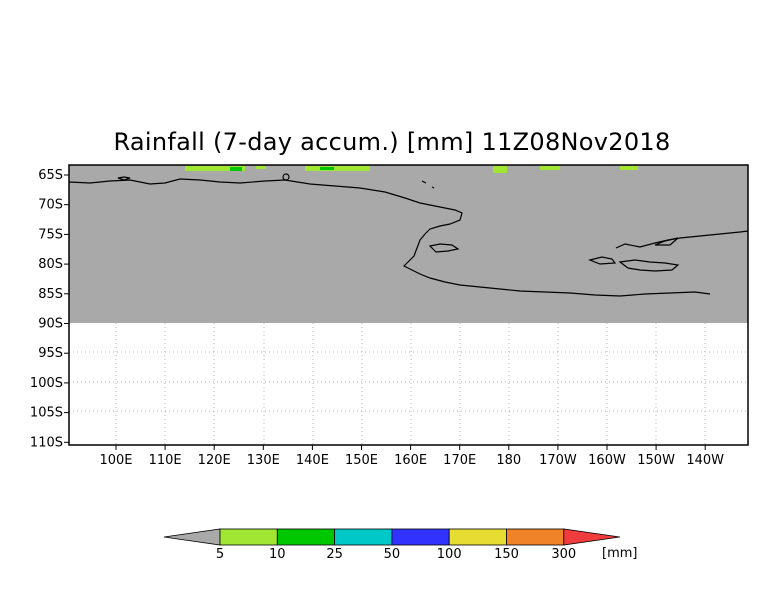  I want to click on longitude-label: 150E, so click(361, 460).